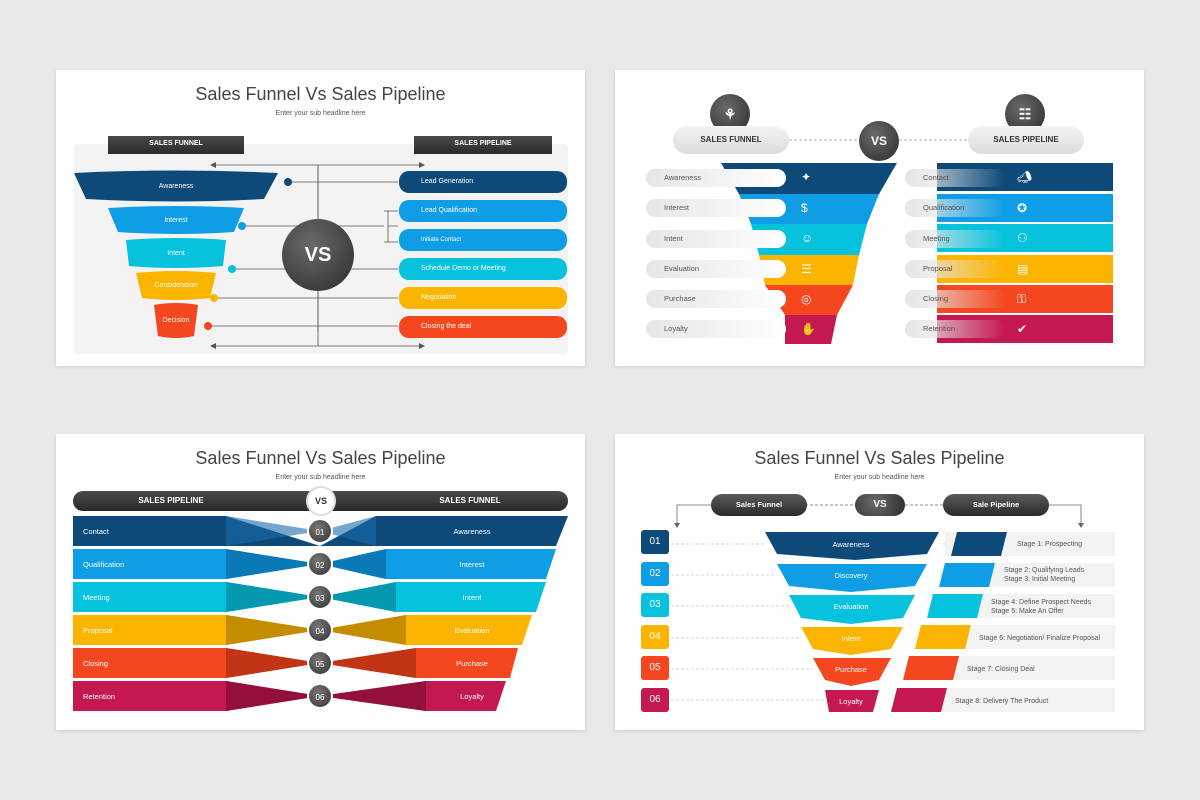 The height and width of the screenshot is (800, 1200). I want to click on handshake-idea-icon: ☺, so click(807, 238).